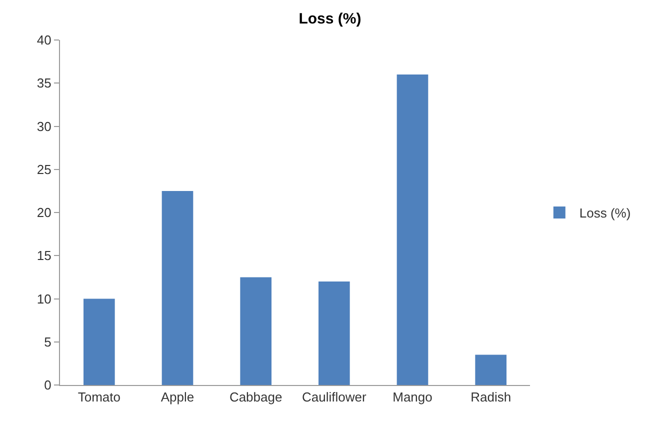 The width and height of the screenshot is (660, 425). Describe the element at coordinates (44, 40) in the screenshot. I see `y-tick-label: 40` at that location.